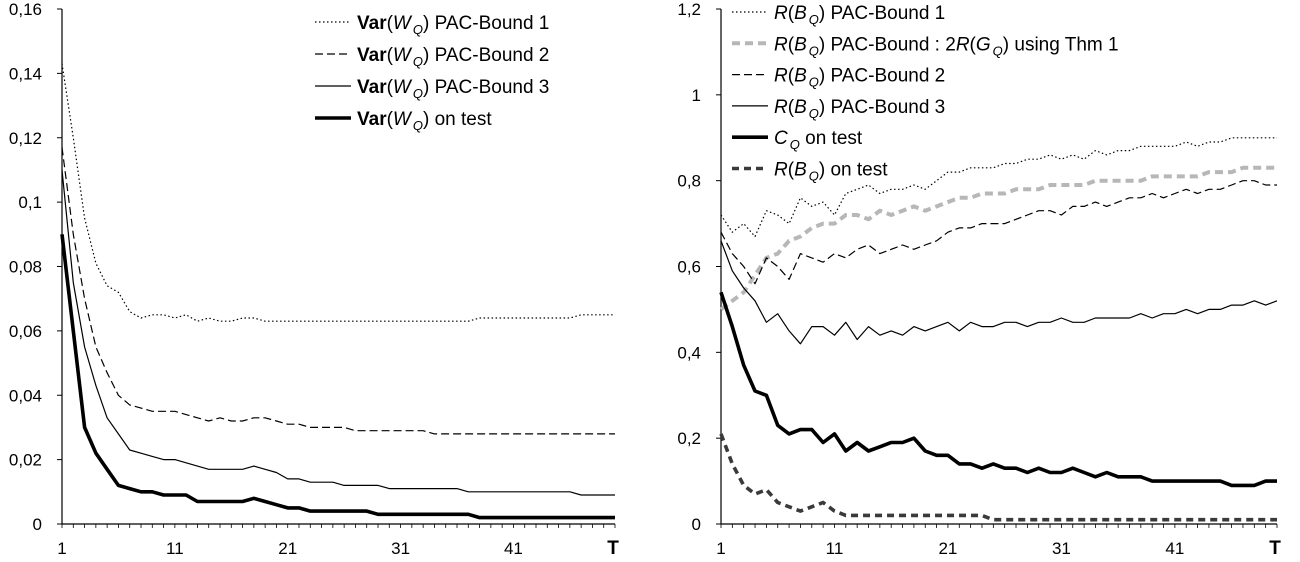 The image size is (1300, 562). What do you see at coordinates (453, 57) in the screenshot?
I see `legend-label-2: Var(W Q) PAC-Bound 2` at bounding box center [453, 57].